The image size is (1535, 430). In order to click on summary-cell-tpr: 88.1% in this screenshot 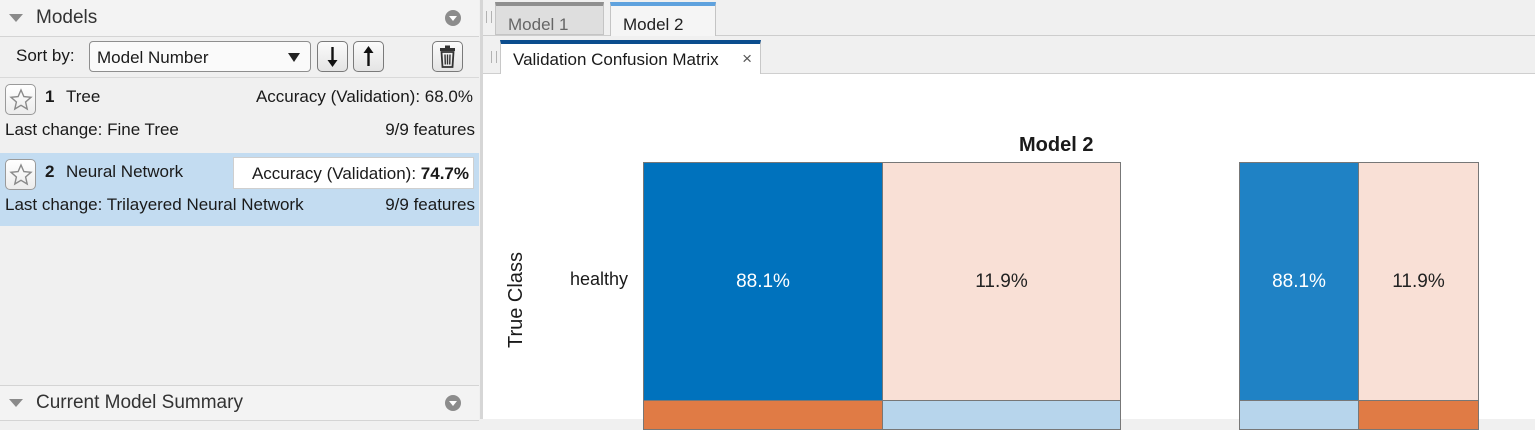, I will do `click(1299, 281)`.